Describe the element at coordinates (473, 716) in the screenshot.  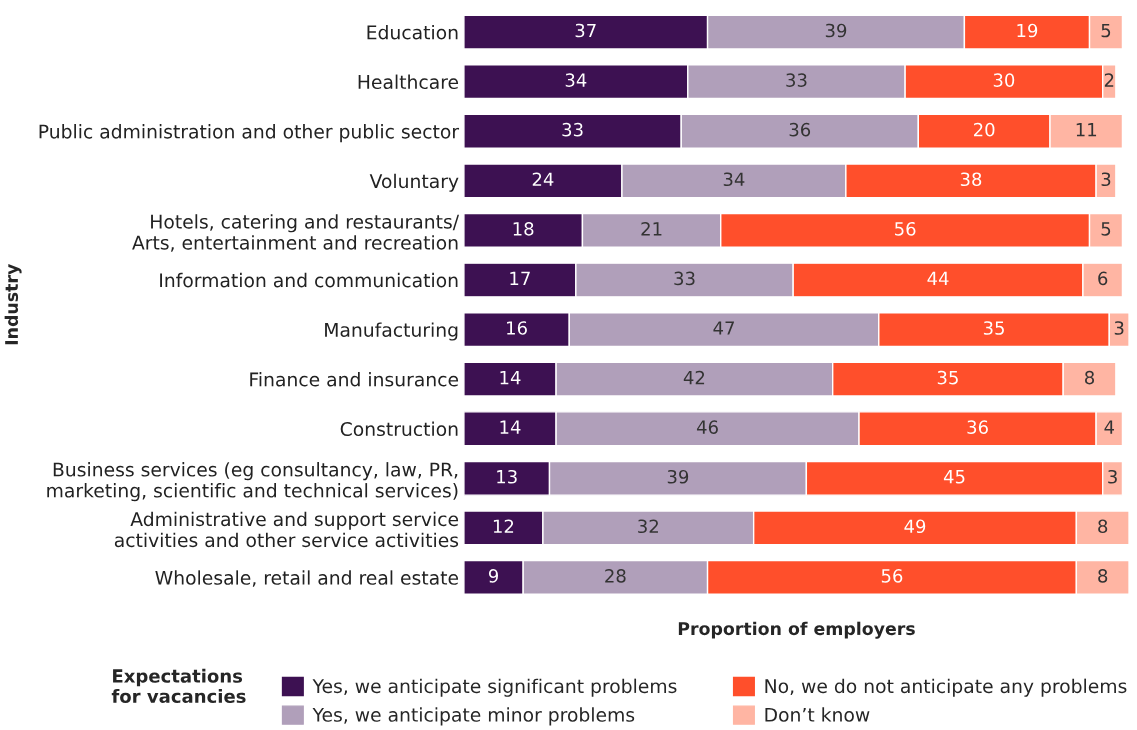
I see `legend-label: Yes, we anticipate minor problems` at that location.